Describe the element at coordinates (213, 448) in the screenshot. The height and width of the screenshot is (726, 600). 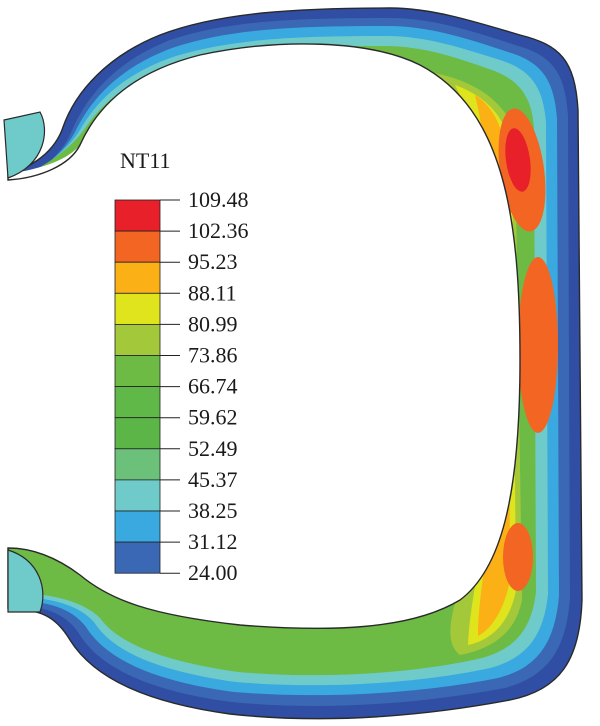
I see `legend-label-8: 52.49` at that location.